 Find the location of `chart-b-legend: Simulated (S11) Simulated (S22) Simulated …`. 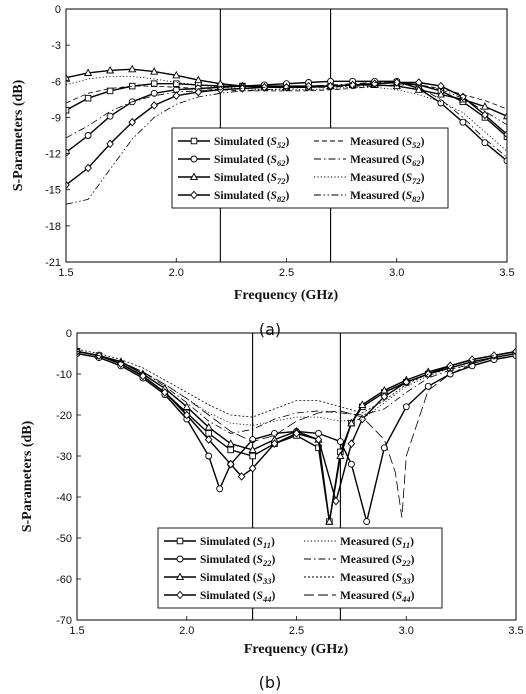

chart-b-legend: Simulated (S11) Simulated (S22) Simulated … is located at coordinates (300, 568).